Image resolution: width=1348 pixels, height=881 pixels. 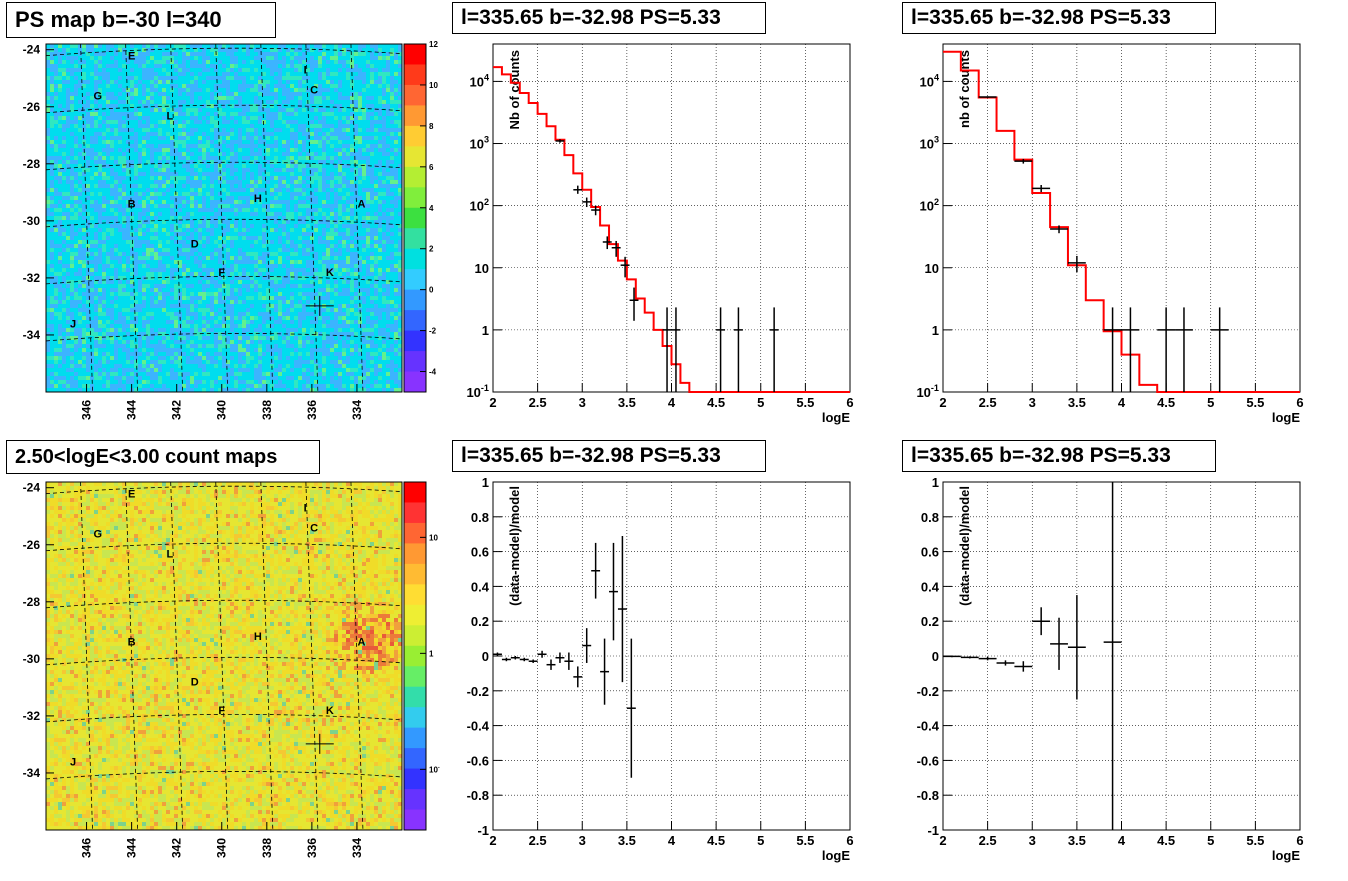 I want to click on y-tick-label: 0.6, so click(x=930, y=552).